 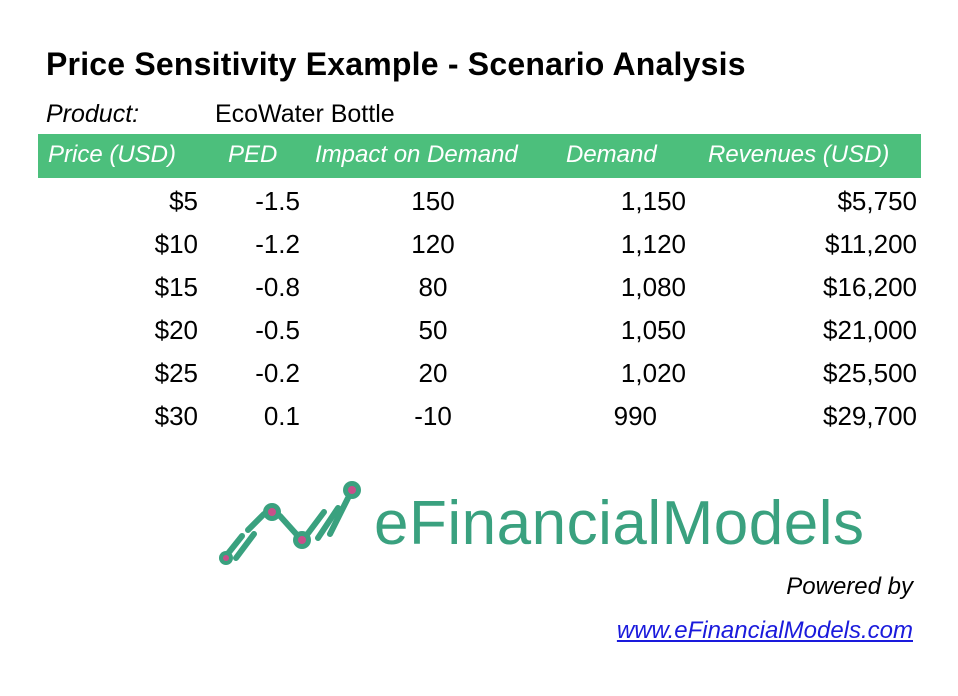 What do you see at coordinates (653, 287) in the screenshot?
I see `demand-cell: 1,080` at bounding box center [653, 287].